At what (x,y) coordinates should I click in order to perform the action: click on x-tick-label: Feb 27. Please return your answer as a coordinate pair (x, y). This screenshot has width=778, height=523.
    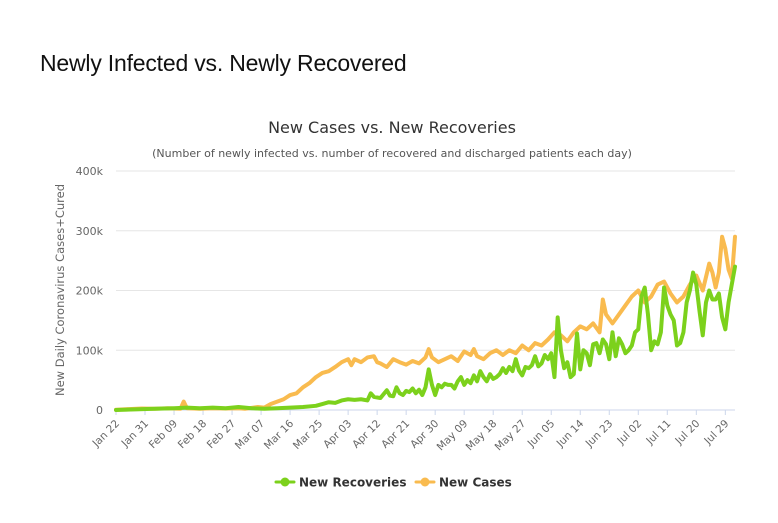
    Looking at the image, I should click on (221, 434).